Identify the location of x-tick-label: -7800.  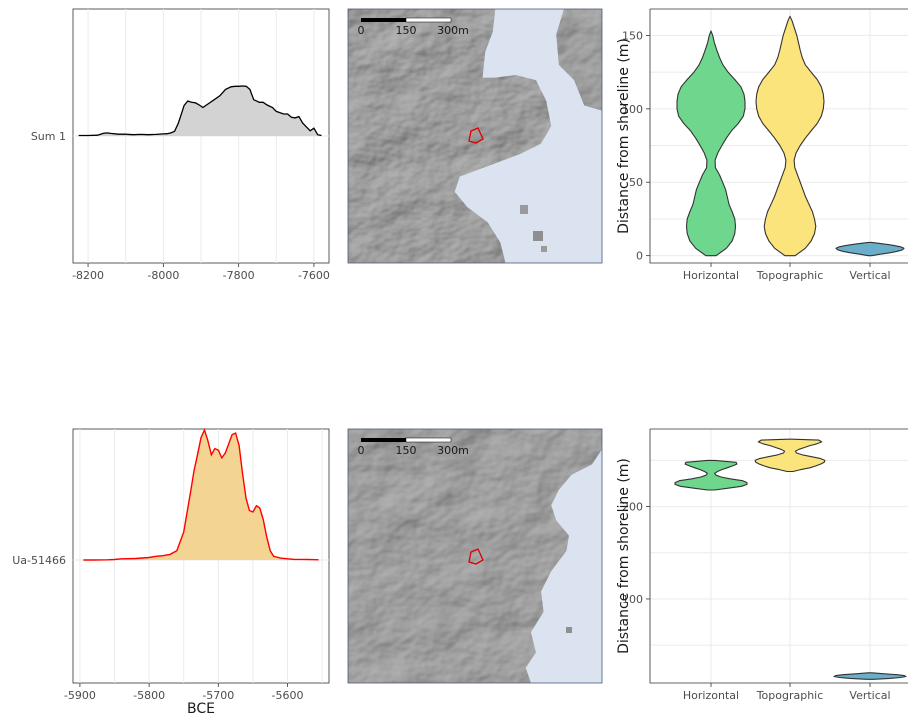
(239, 275).